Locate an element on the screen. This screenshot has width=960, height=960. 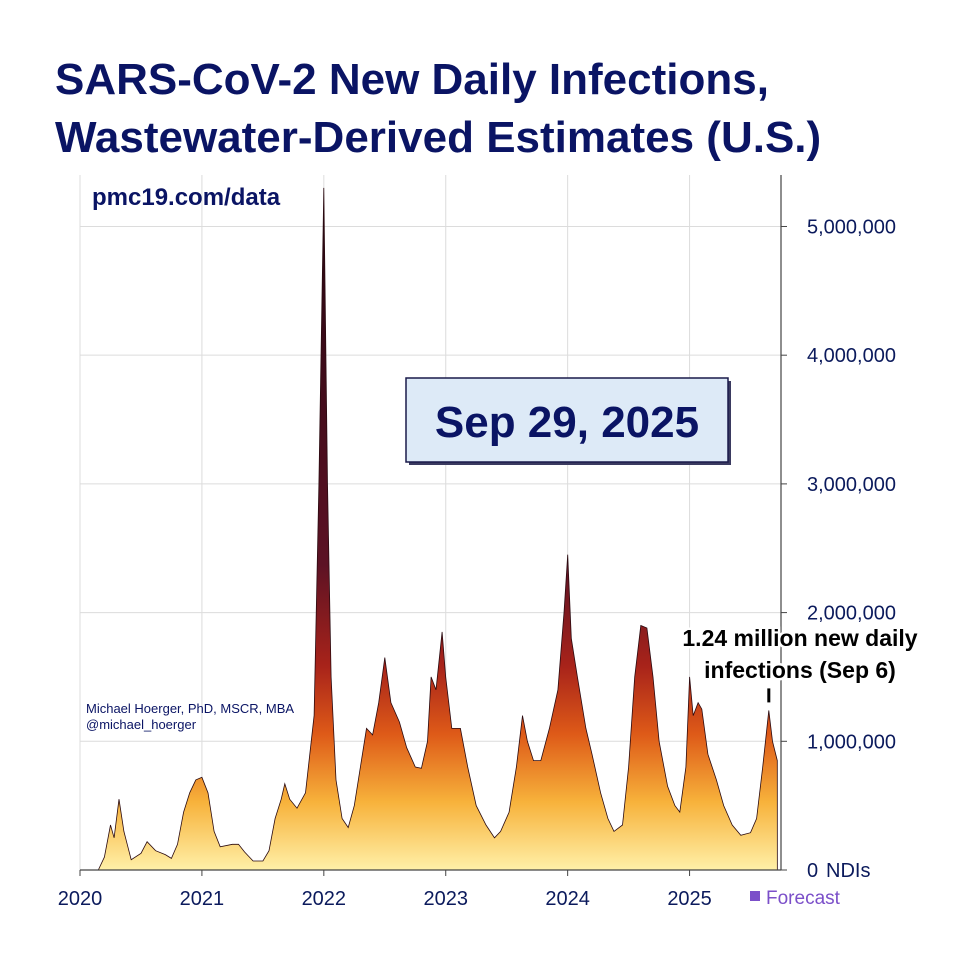
y-tick-label: 1,000,000 is located at coordinates (851, 742).